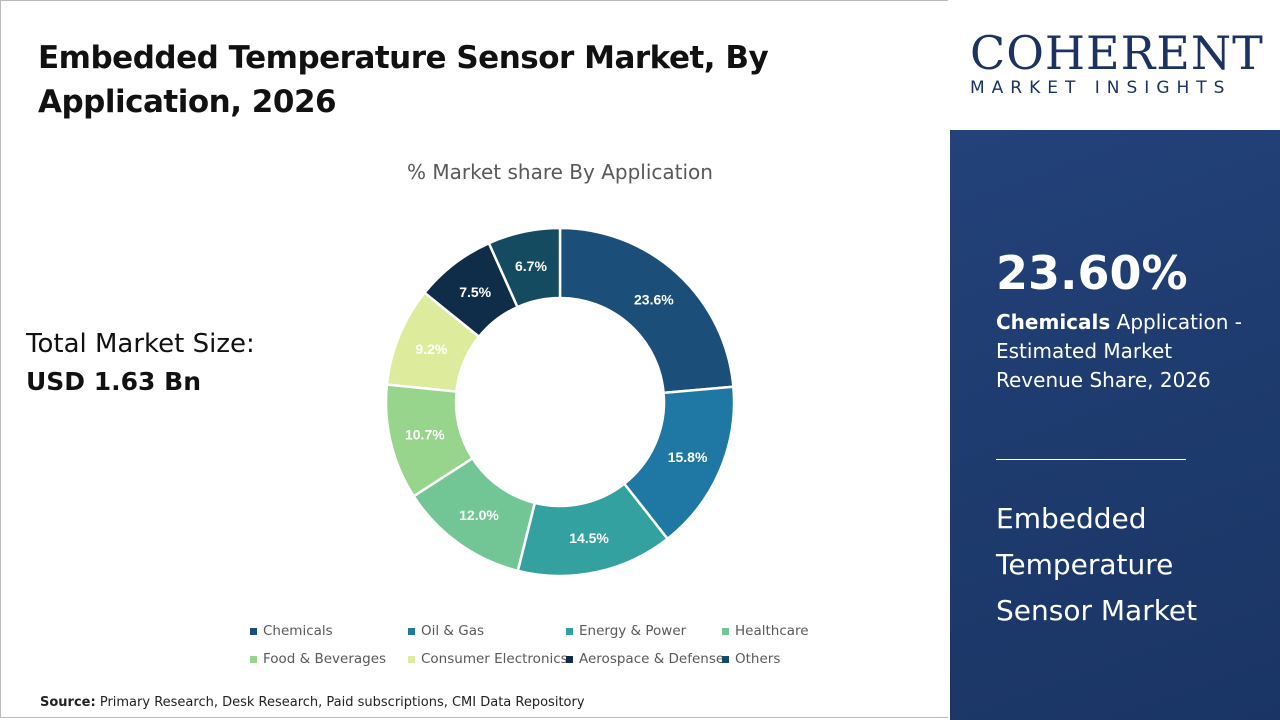 Image resolution: width=1280 pixels, height=720 pixels. Describe the element at coordinates (531, 266) in the screenshot. I see `data-label: 6.7%` at that location.